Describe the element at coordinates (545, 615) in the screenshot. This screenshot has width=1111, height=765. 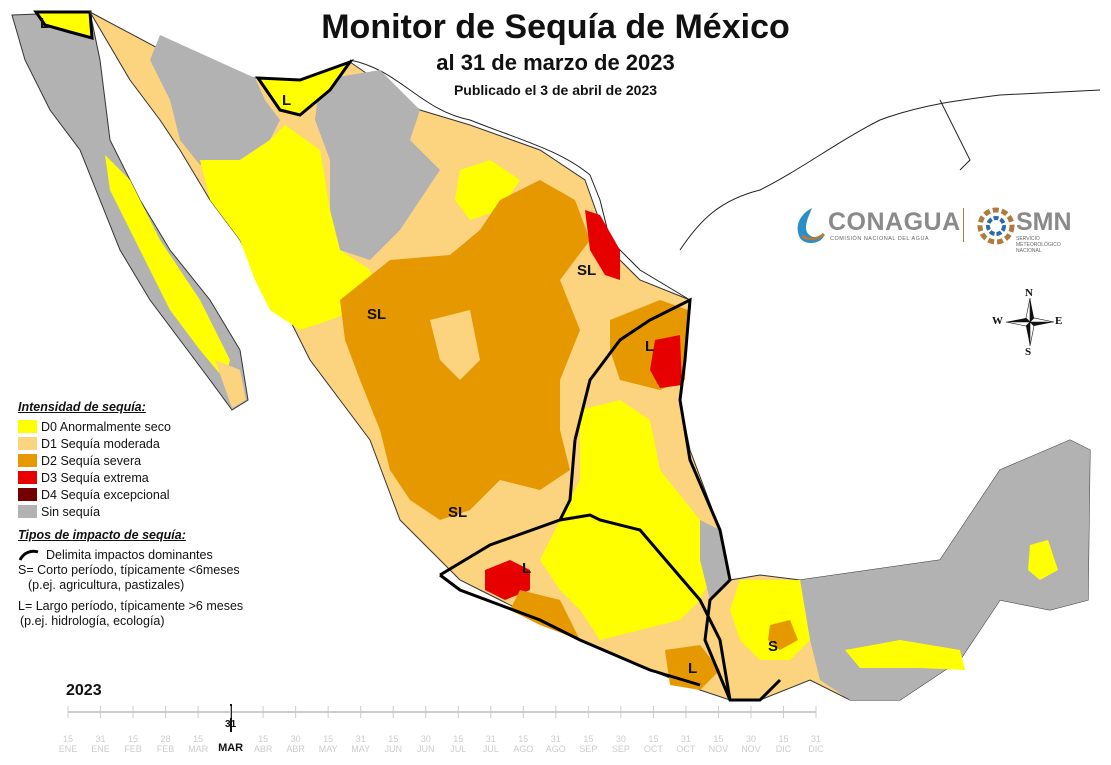
I see `guerrero-d2` at that location.